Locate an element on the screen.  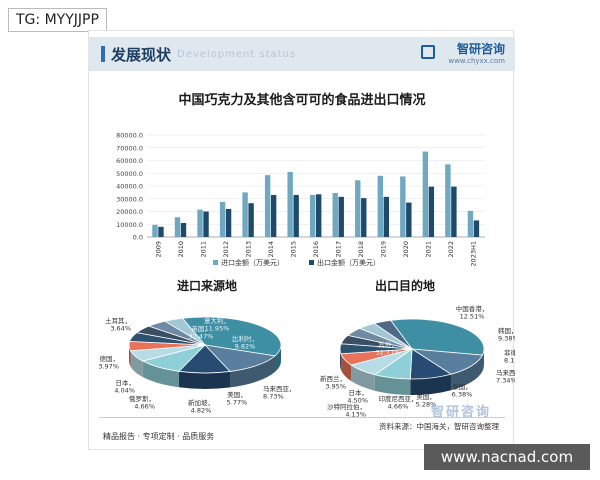
pie-label-英国: 英国， 32.47% is located at coordinates (201, 332).